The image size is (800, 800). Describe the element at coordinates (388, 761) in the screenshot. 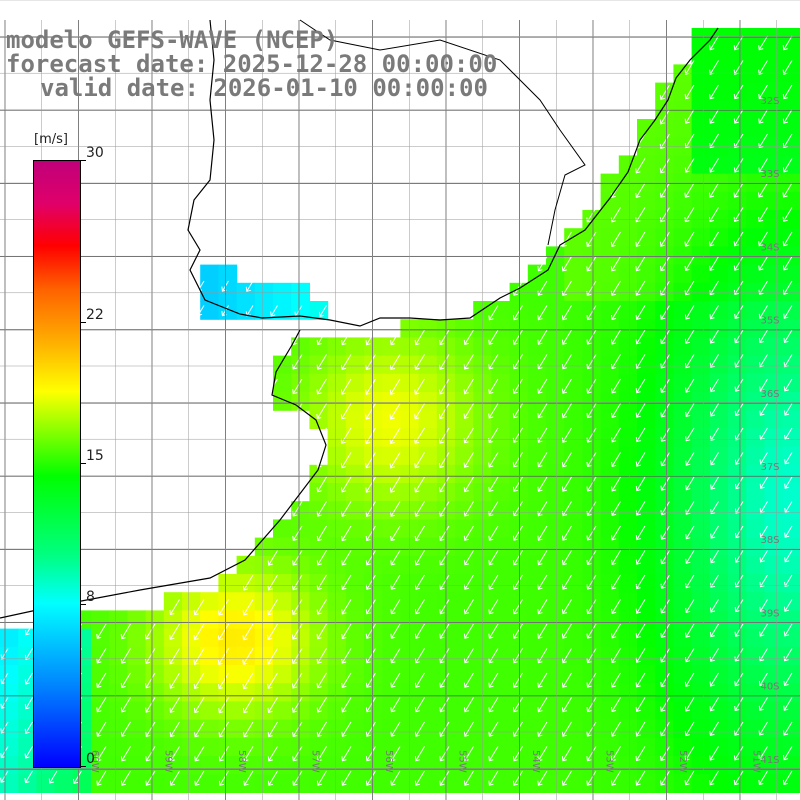

I see `lon-label: 56W` at that location.